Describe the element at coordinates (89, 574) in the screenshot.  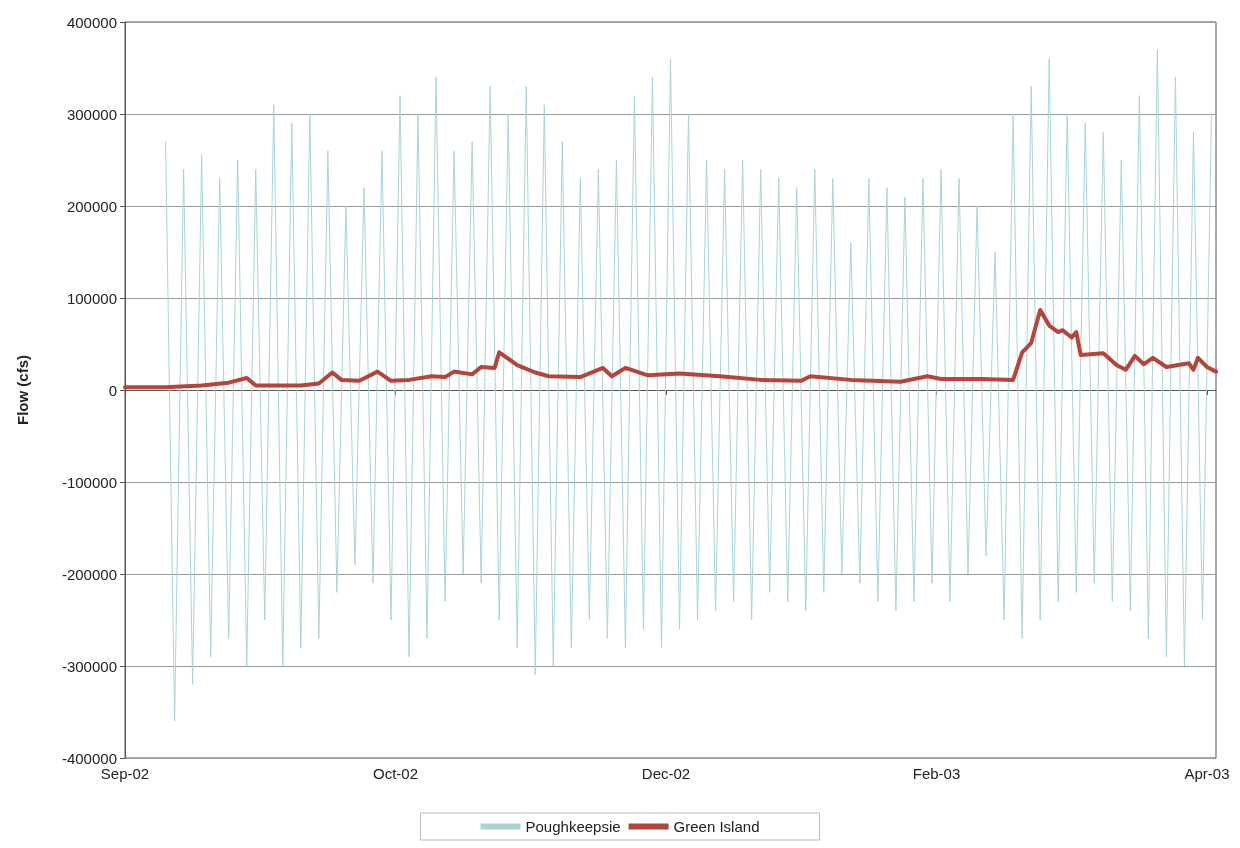
I see `y-tick-label: -200000` at that location.